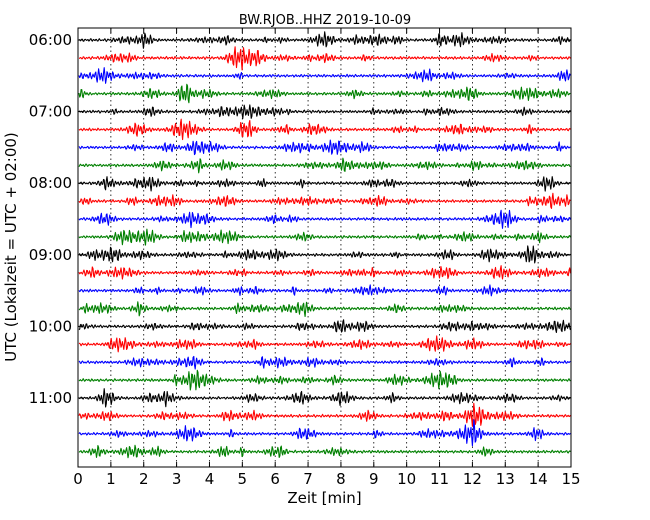 The image size is (650, 520). Describe the element at coordinates (50, 112) in the screenshot. I see `y-tick-label: 07:00` at that location.